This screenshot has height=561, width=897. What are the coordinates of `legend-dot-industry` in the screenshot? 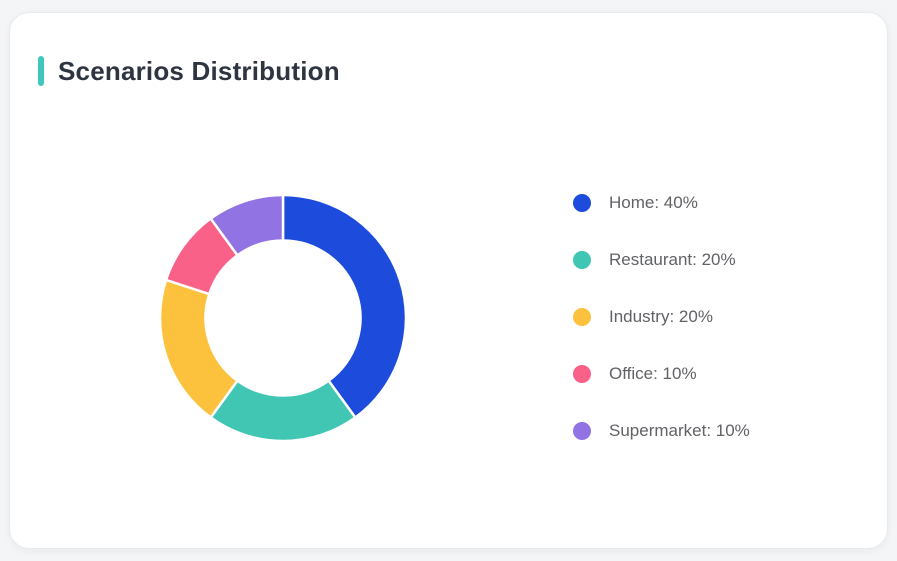 It's located at (582, 317).